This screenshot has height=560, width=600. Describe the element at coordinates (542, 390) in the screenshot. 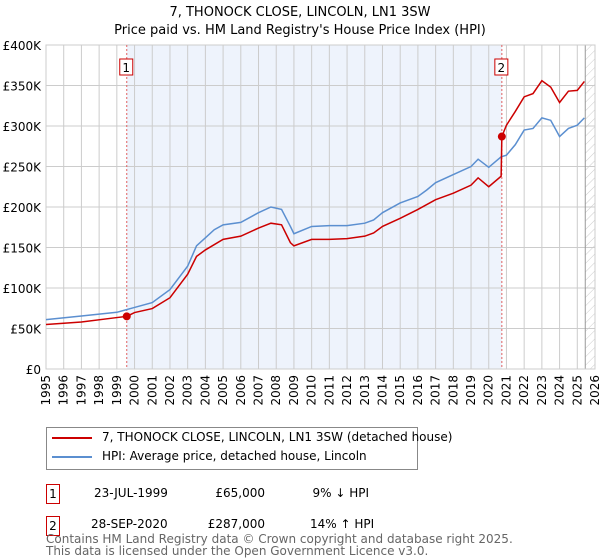

I see `x-tick-label: 2023` at that location.